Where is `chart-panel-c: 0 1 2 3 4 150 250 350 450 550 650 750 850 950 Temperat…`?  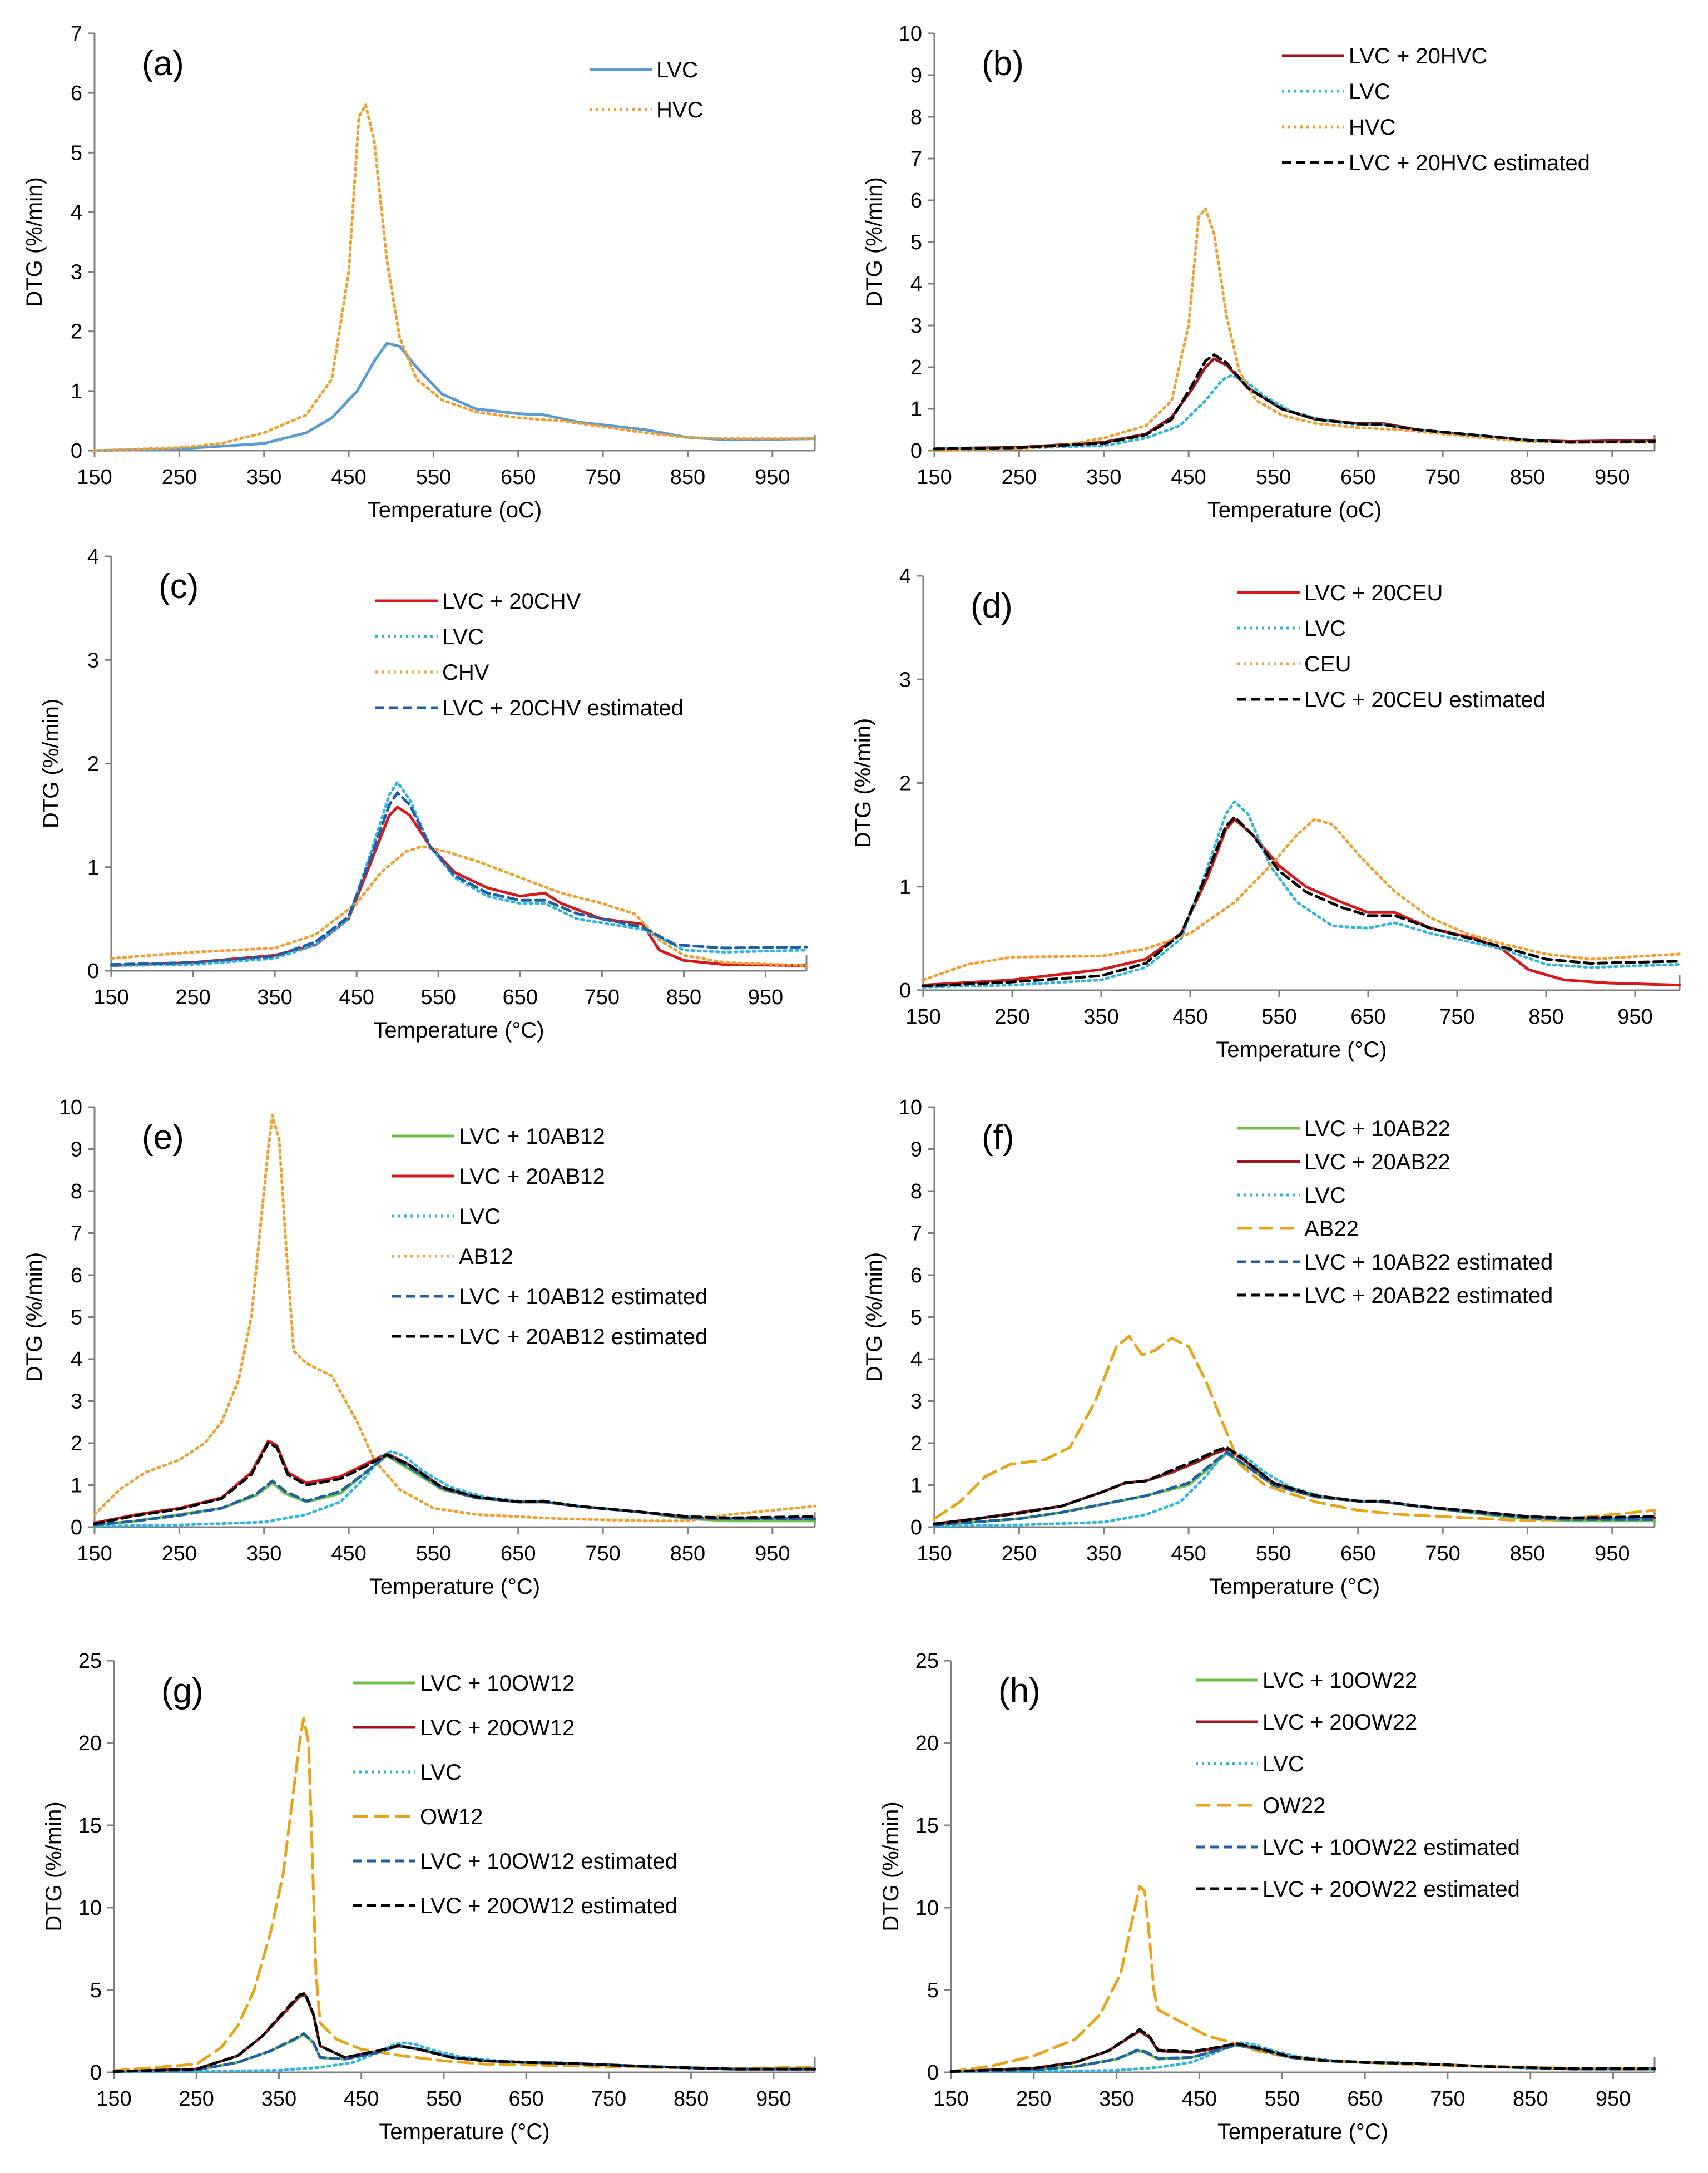
chart-panel-c: 0 1 2 3 4 150 250 350 450 550 650 750 850 950 Temperat… is located at coordinates (423, 794).